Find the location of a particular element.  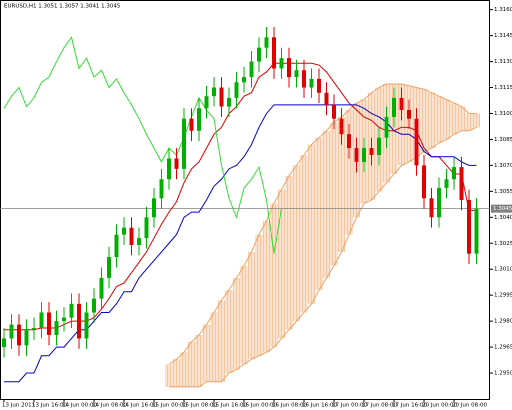

y-tick-label: 1.3130 is located at coordinates (503, 62).